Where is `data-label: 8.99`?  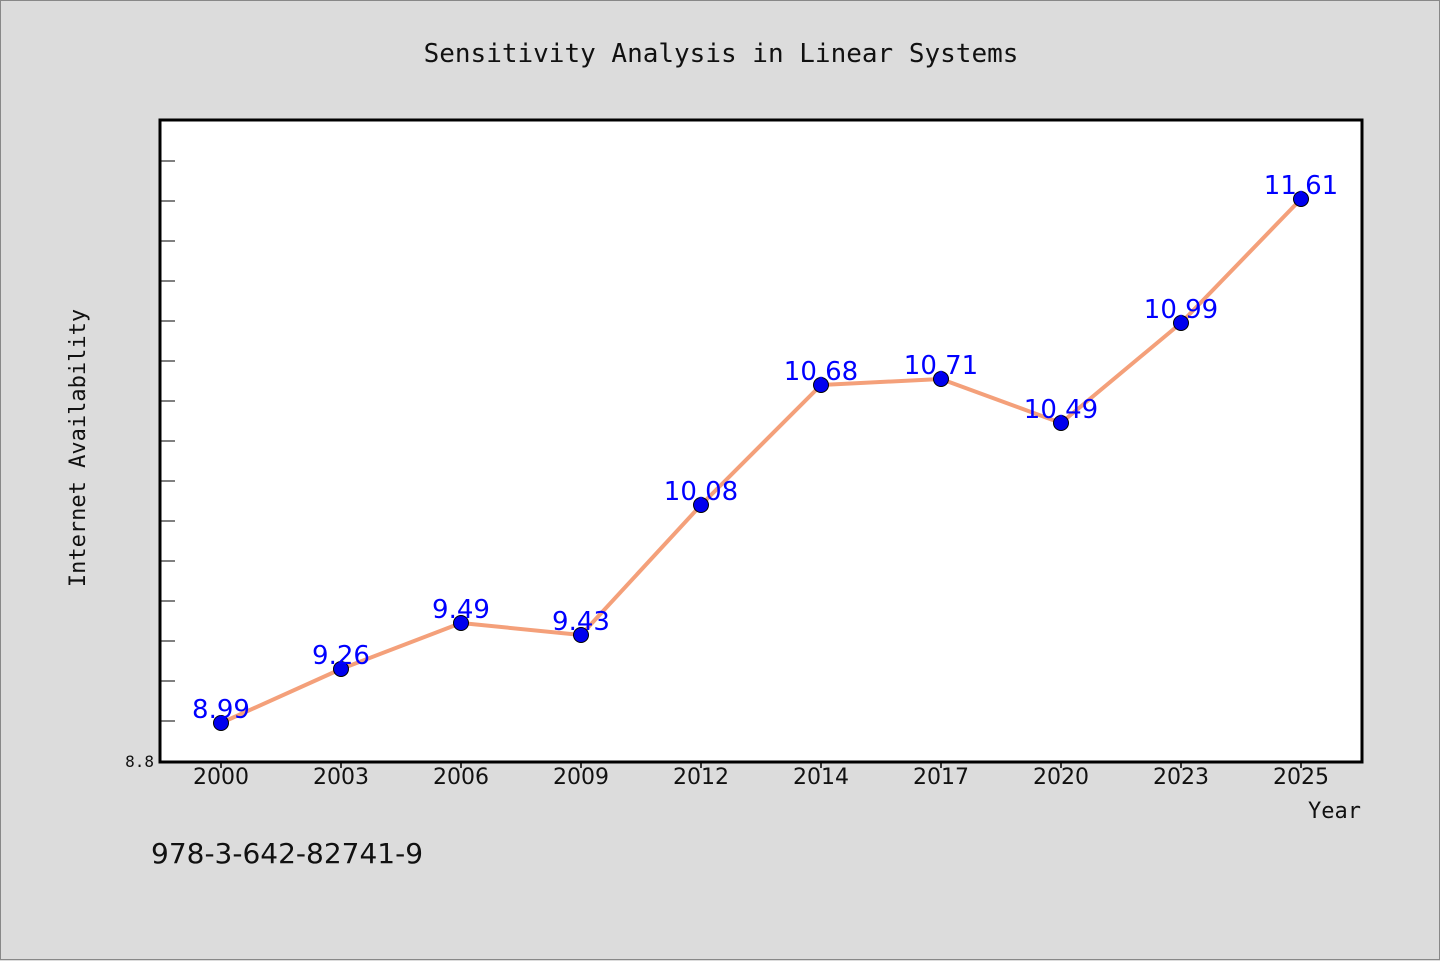 data-label: 8.99 is located at coordinates (221, 710).